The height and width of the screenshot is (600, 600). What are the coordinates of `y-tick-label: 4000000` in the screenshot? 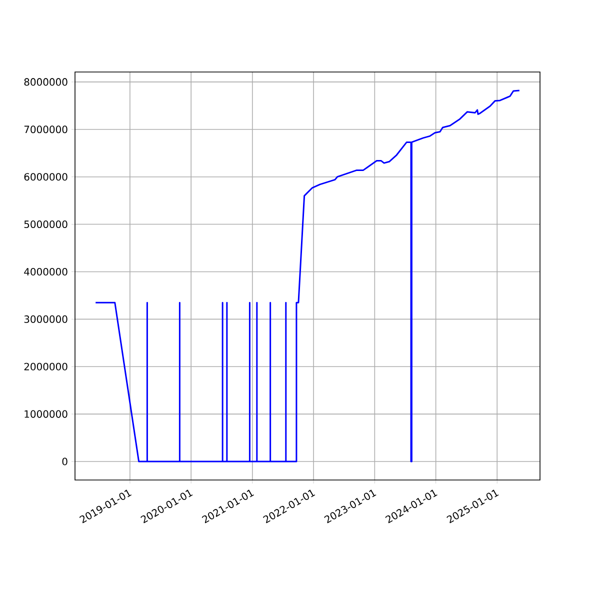 It's located at (46, 272).